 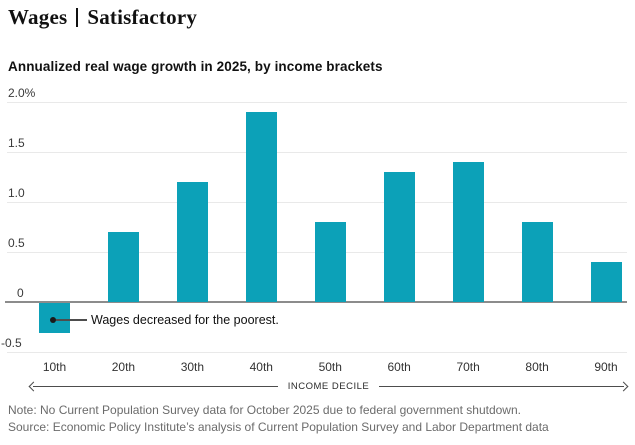 I want to click on bar-70th, so click(x=468, y=232).